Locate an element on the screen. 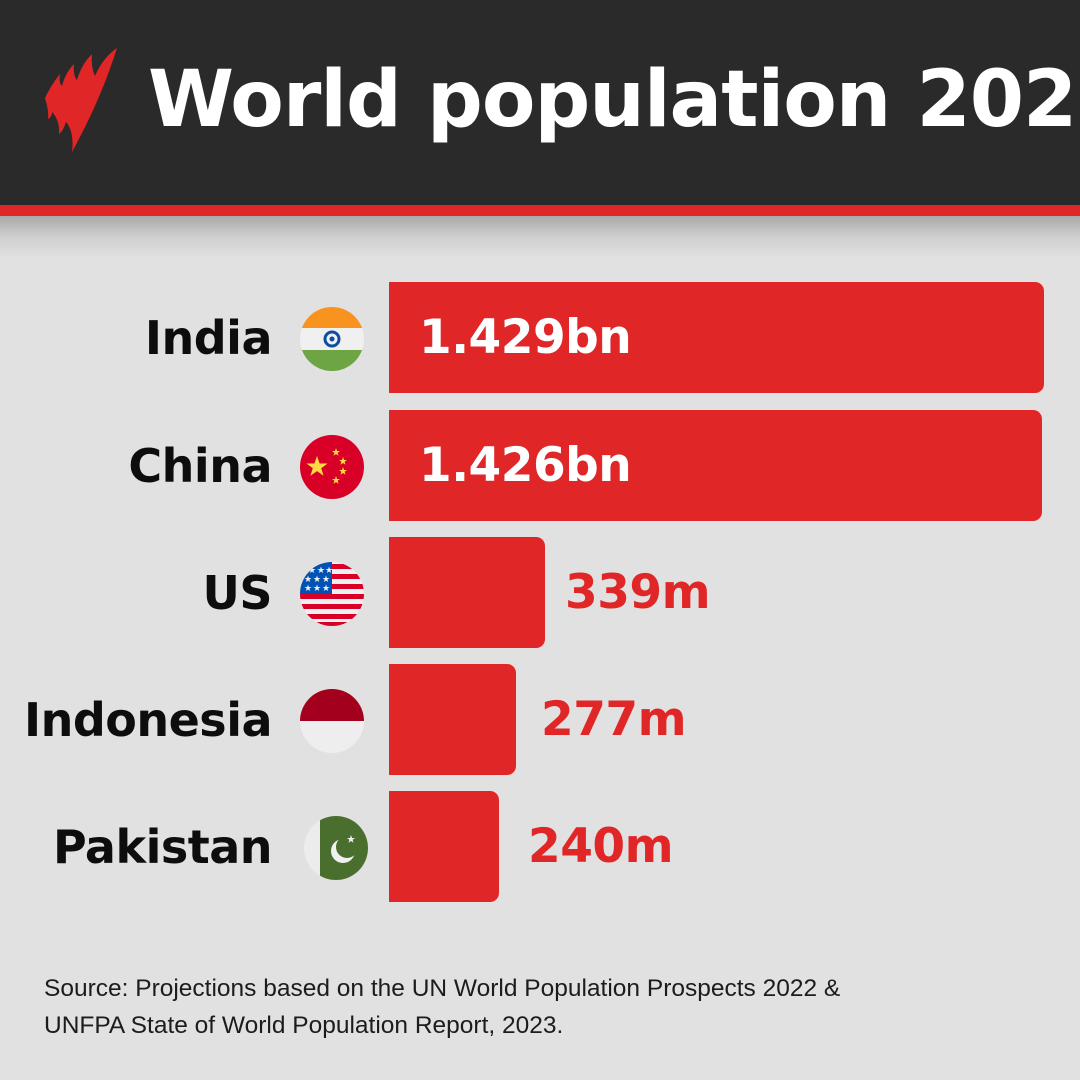 The height and width of the screenshot is (1080, 1080). value-label: 1.429bn is located at coordinates (525, 337).